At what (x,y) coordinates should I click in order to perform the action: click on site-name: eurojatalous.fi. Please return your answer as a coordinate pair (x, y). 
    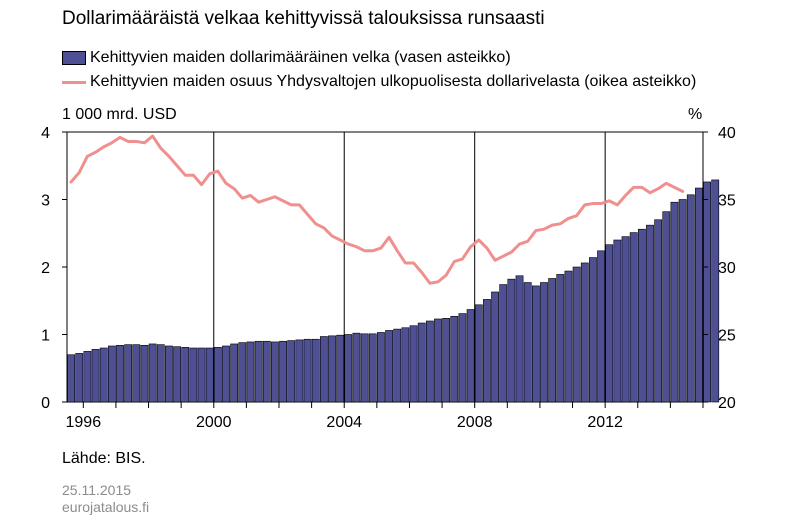
    Looking at the image, I should click on (106, 507).